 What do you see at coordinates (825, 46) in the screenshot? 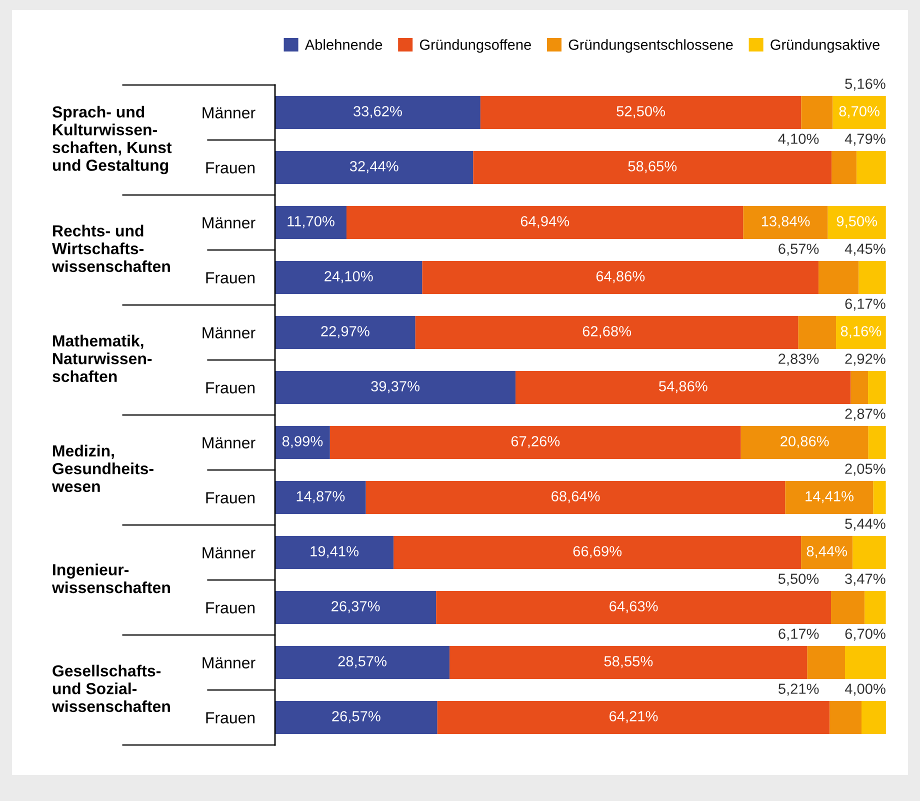
I see `legend-label: Gründungsaktive` at bounding box center [825, 46].